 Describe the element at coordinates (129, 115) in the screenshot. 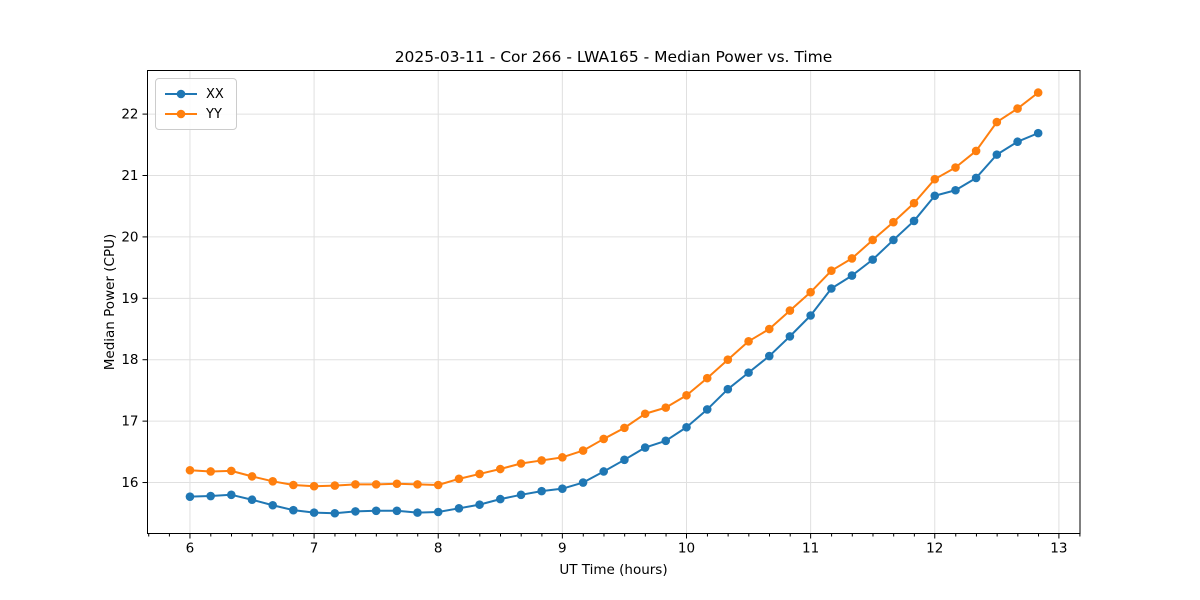

I see `y-tick-label: 22` at that location.